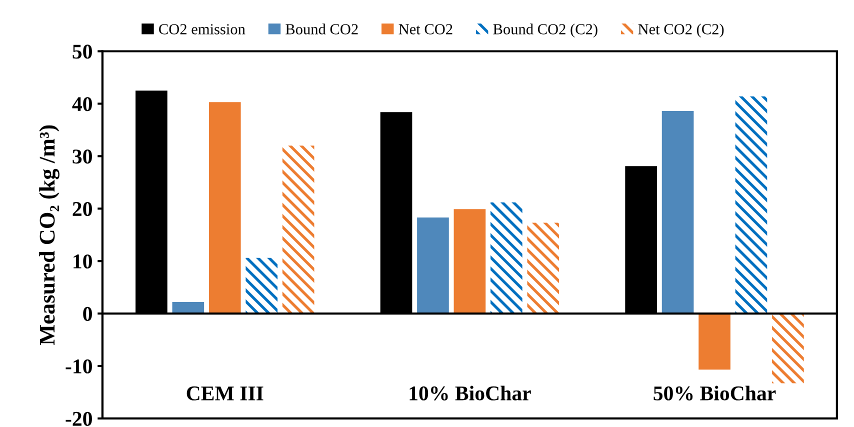 The image size is (854, 427). I want to click on legend-label: Bound CO2 (C2), so click(545, 31).